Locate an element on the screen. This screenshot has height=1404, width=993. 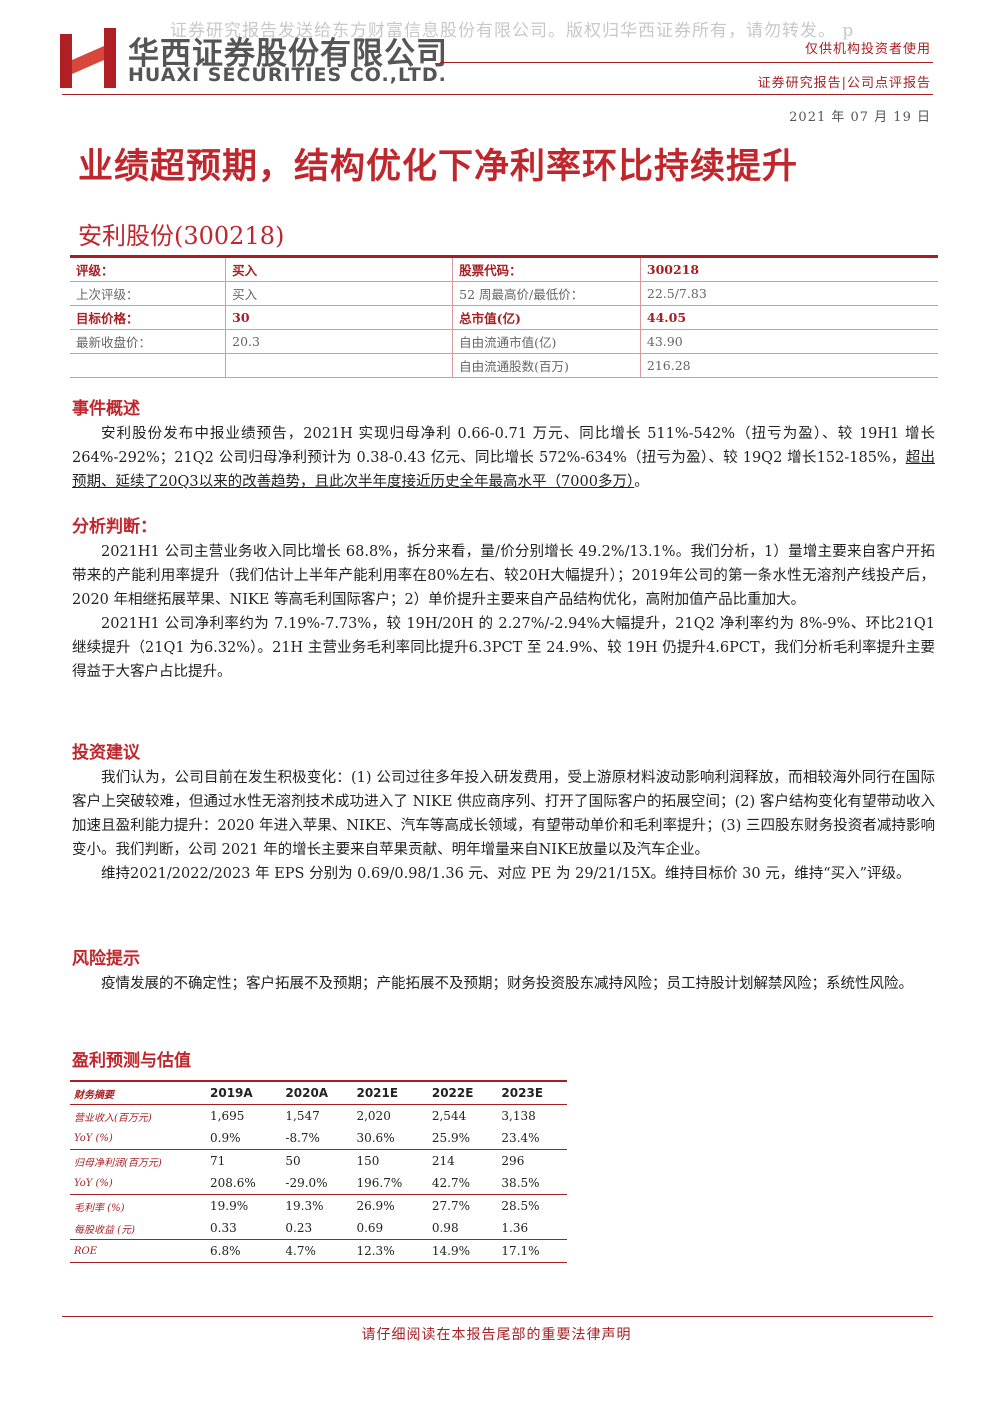
info-cell: 43.90 is located at coordinates (789, 341).